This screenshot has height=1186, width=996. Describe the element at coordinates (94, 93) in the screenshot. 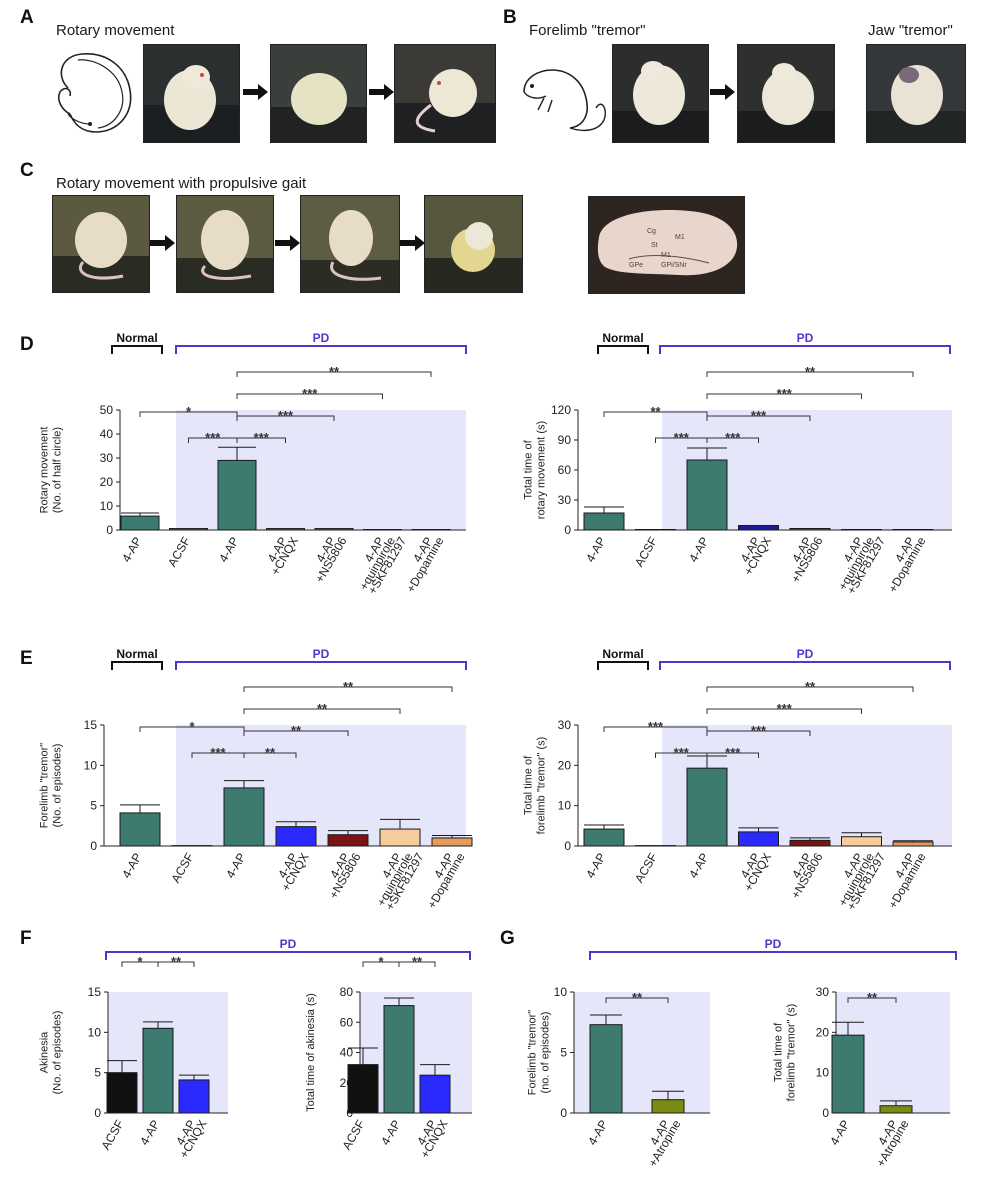

I see `rat-curled-drawing` at that location.